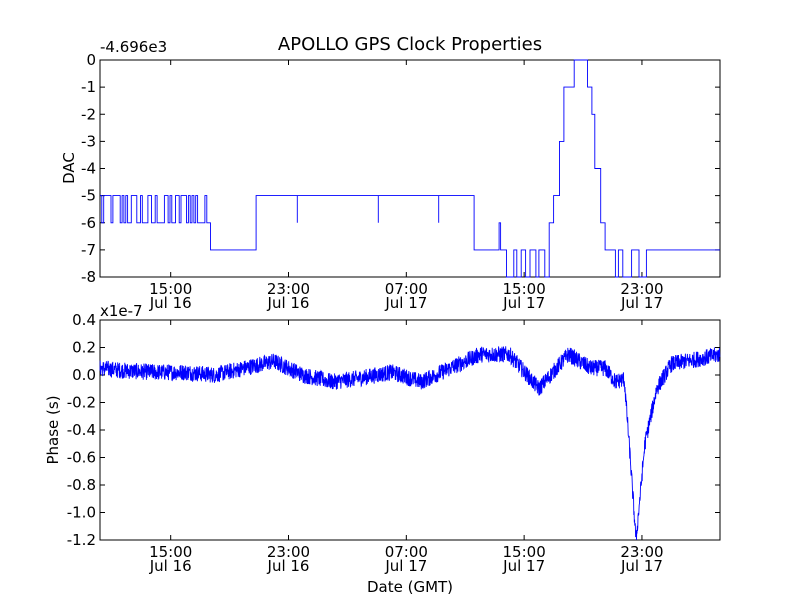 This screenshot has width=800, height=600. What do you see at coordinates (81, 458) in the screenshot?
I see `y-tick-label: -0.6` at bounding box center [81, 458].